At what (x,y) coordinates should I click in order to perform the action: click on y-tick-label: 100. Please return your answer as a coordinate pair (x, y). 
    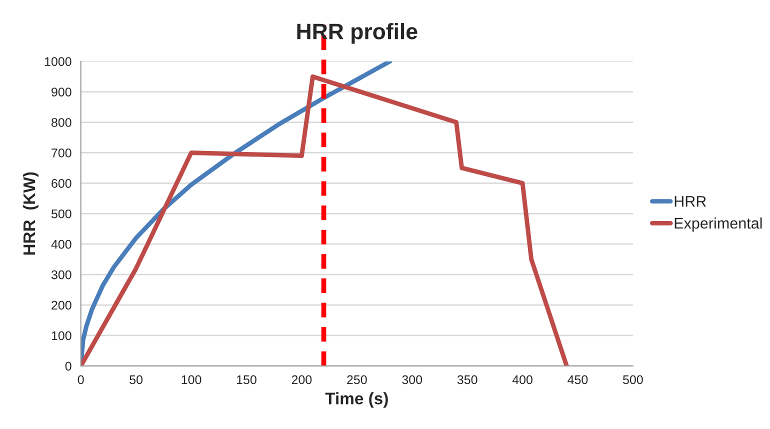
    Looking at the image, I should click on (62, 335).